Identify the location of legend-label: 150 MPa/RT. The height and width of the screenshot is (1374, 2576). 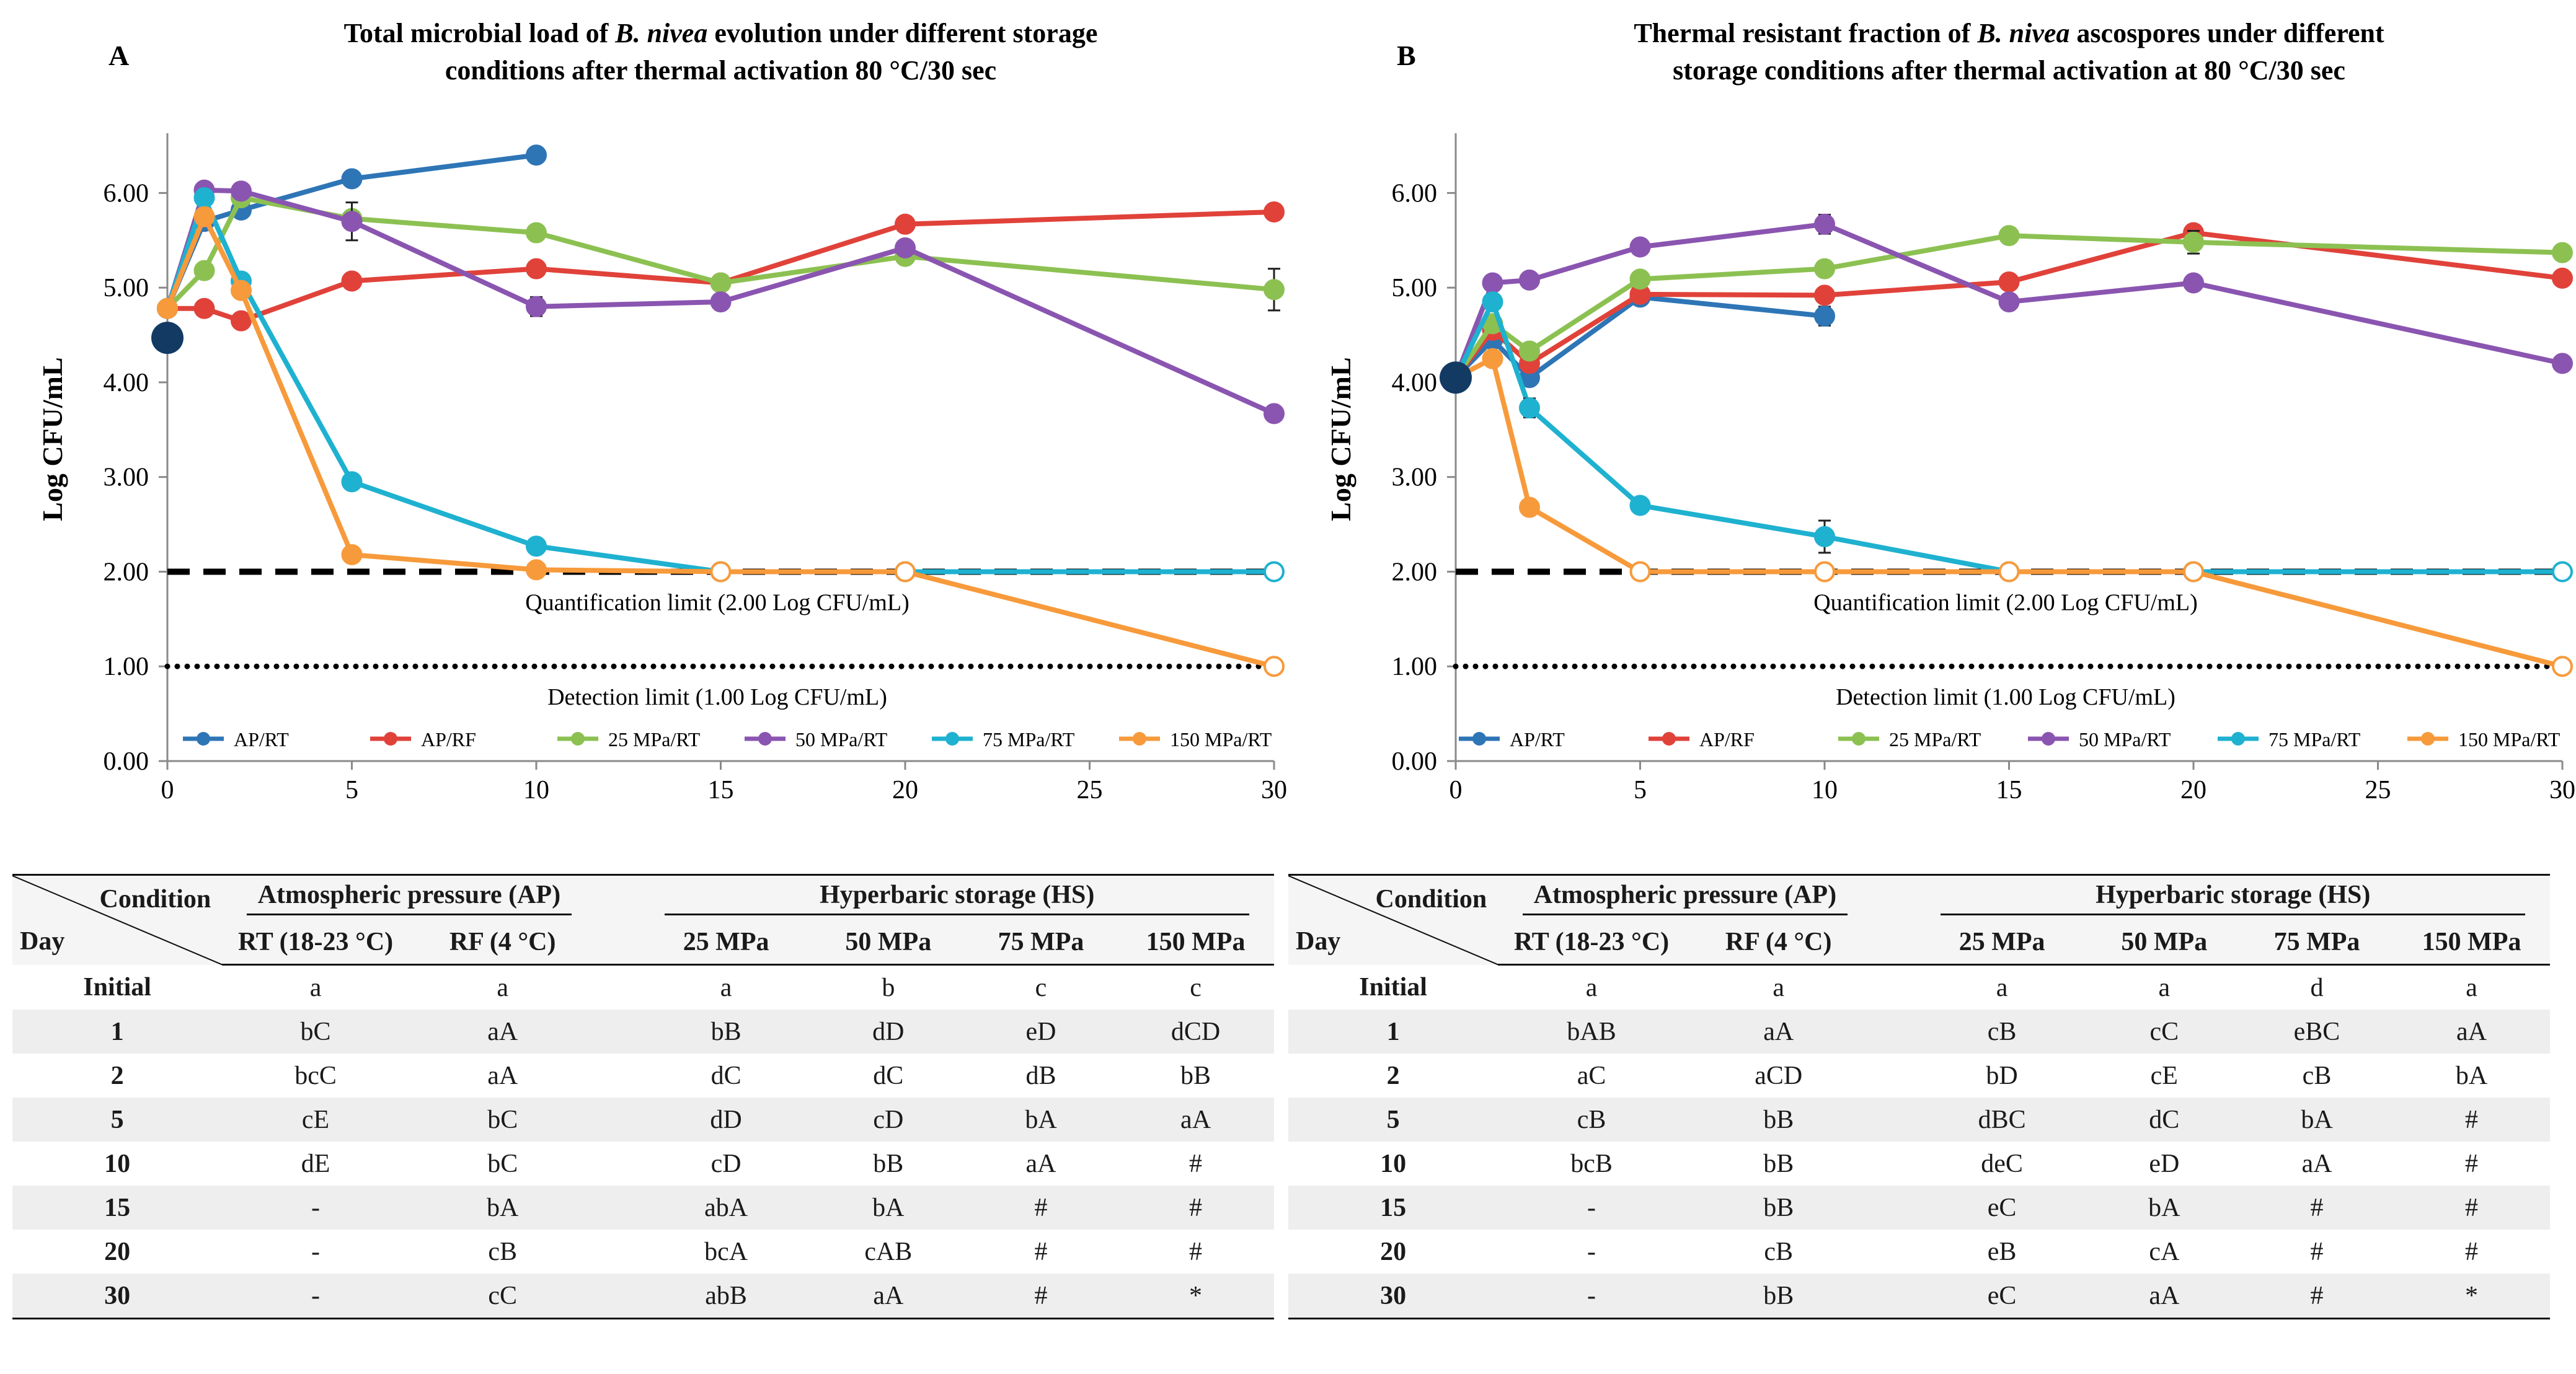
(2509, 740).